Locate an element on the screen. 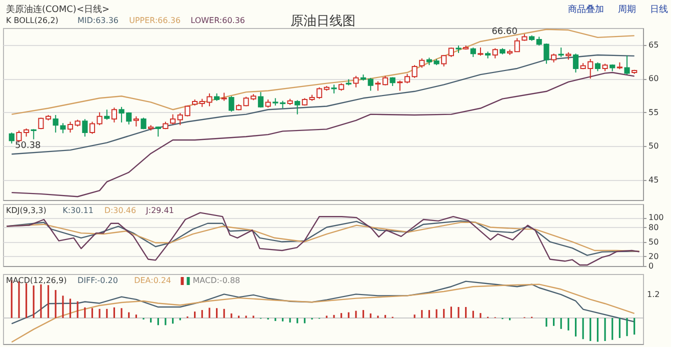  text: UPPER:66.36 is located at coordinates (155, 20).